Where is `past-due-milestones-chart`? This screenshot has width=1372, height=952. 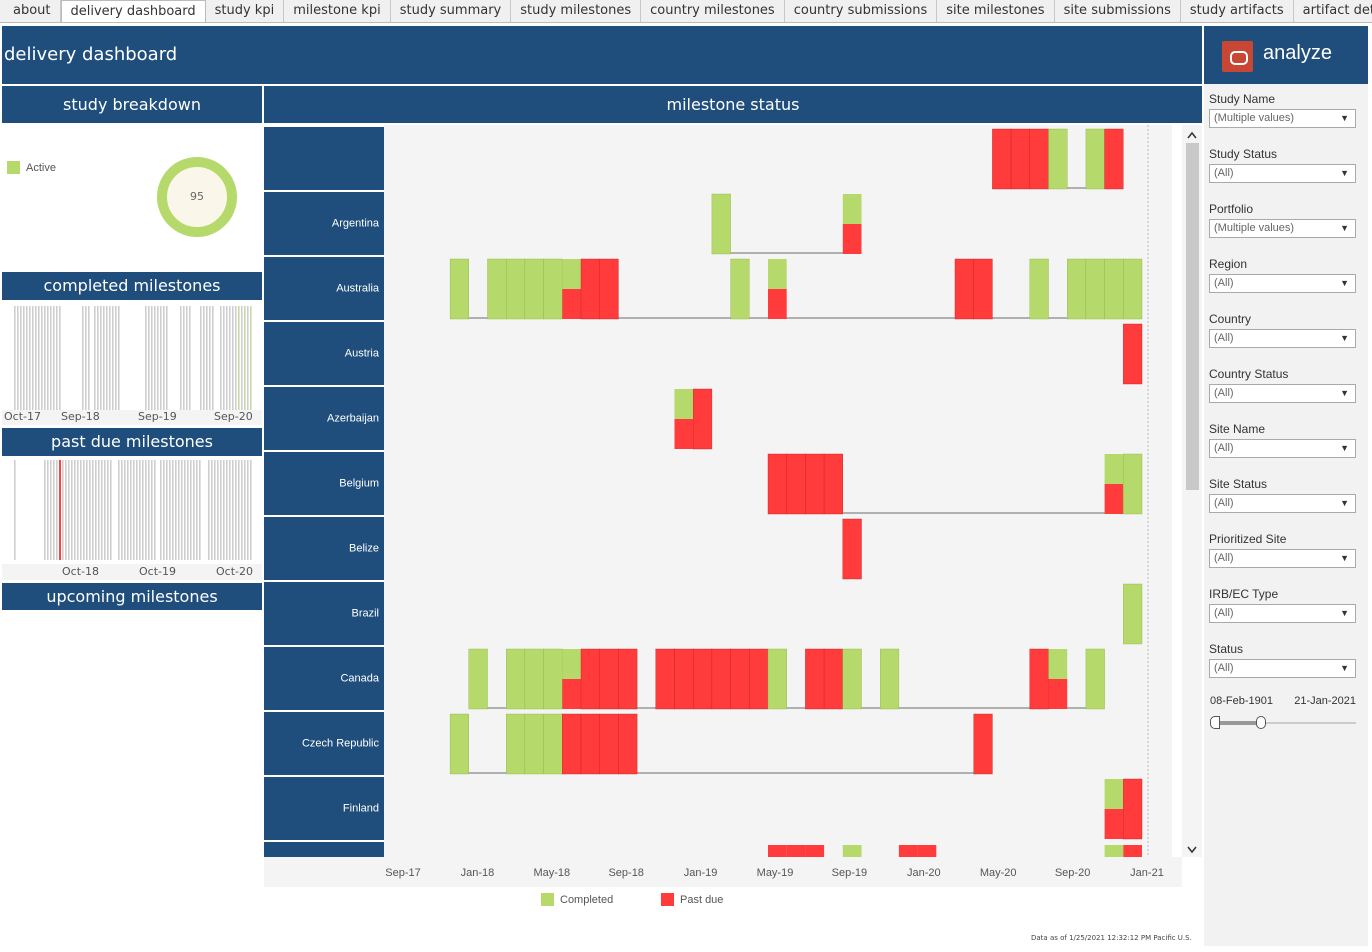
past-due-milestones-chart is located at coordinates (132, 518).